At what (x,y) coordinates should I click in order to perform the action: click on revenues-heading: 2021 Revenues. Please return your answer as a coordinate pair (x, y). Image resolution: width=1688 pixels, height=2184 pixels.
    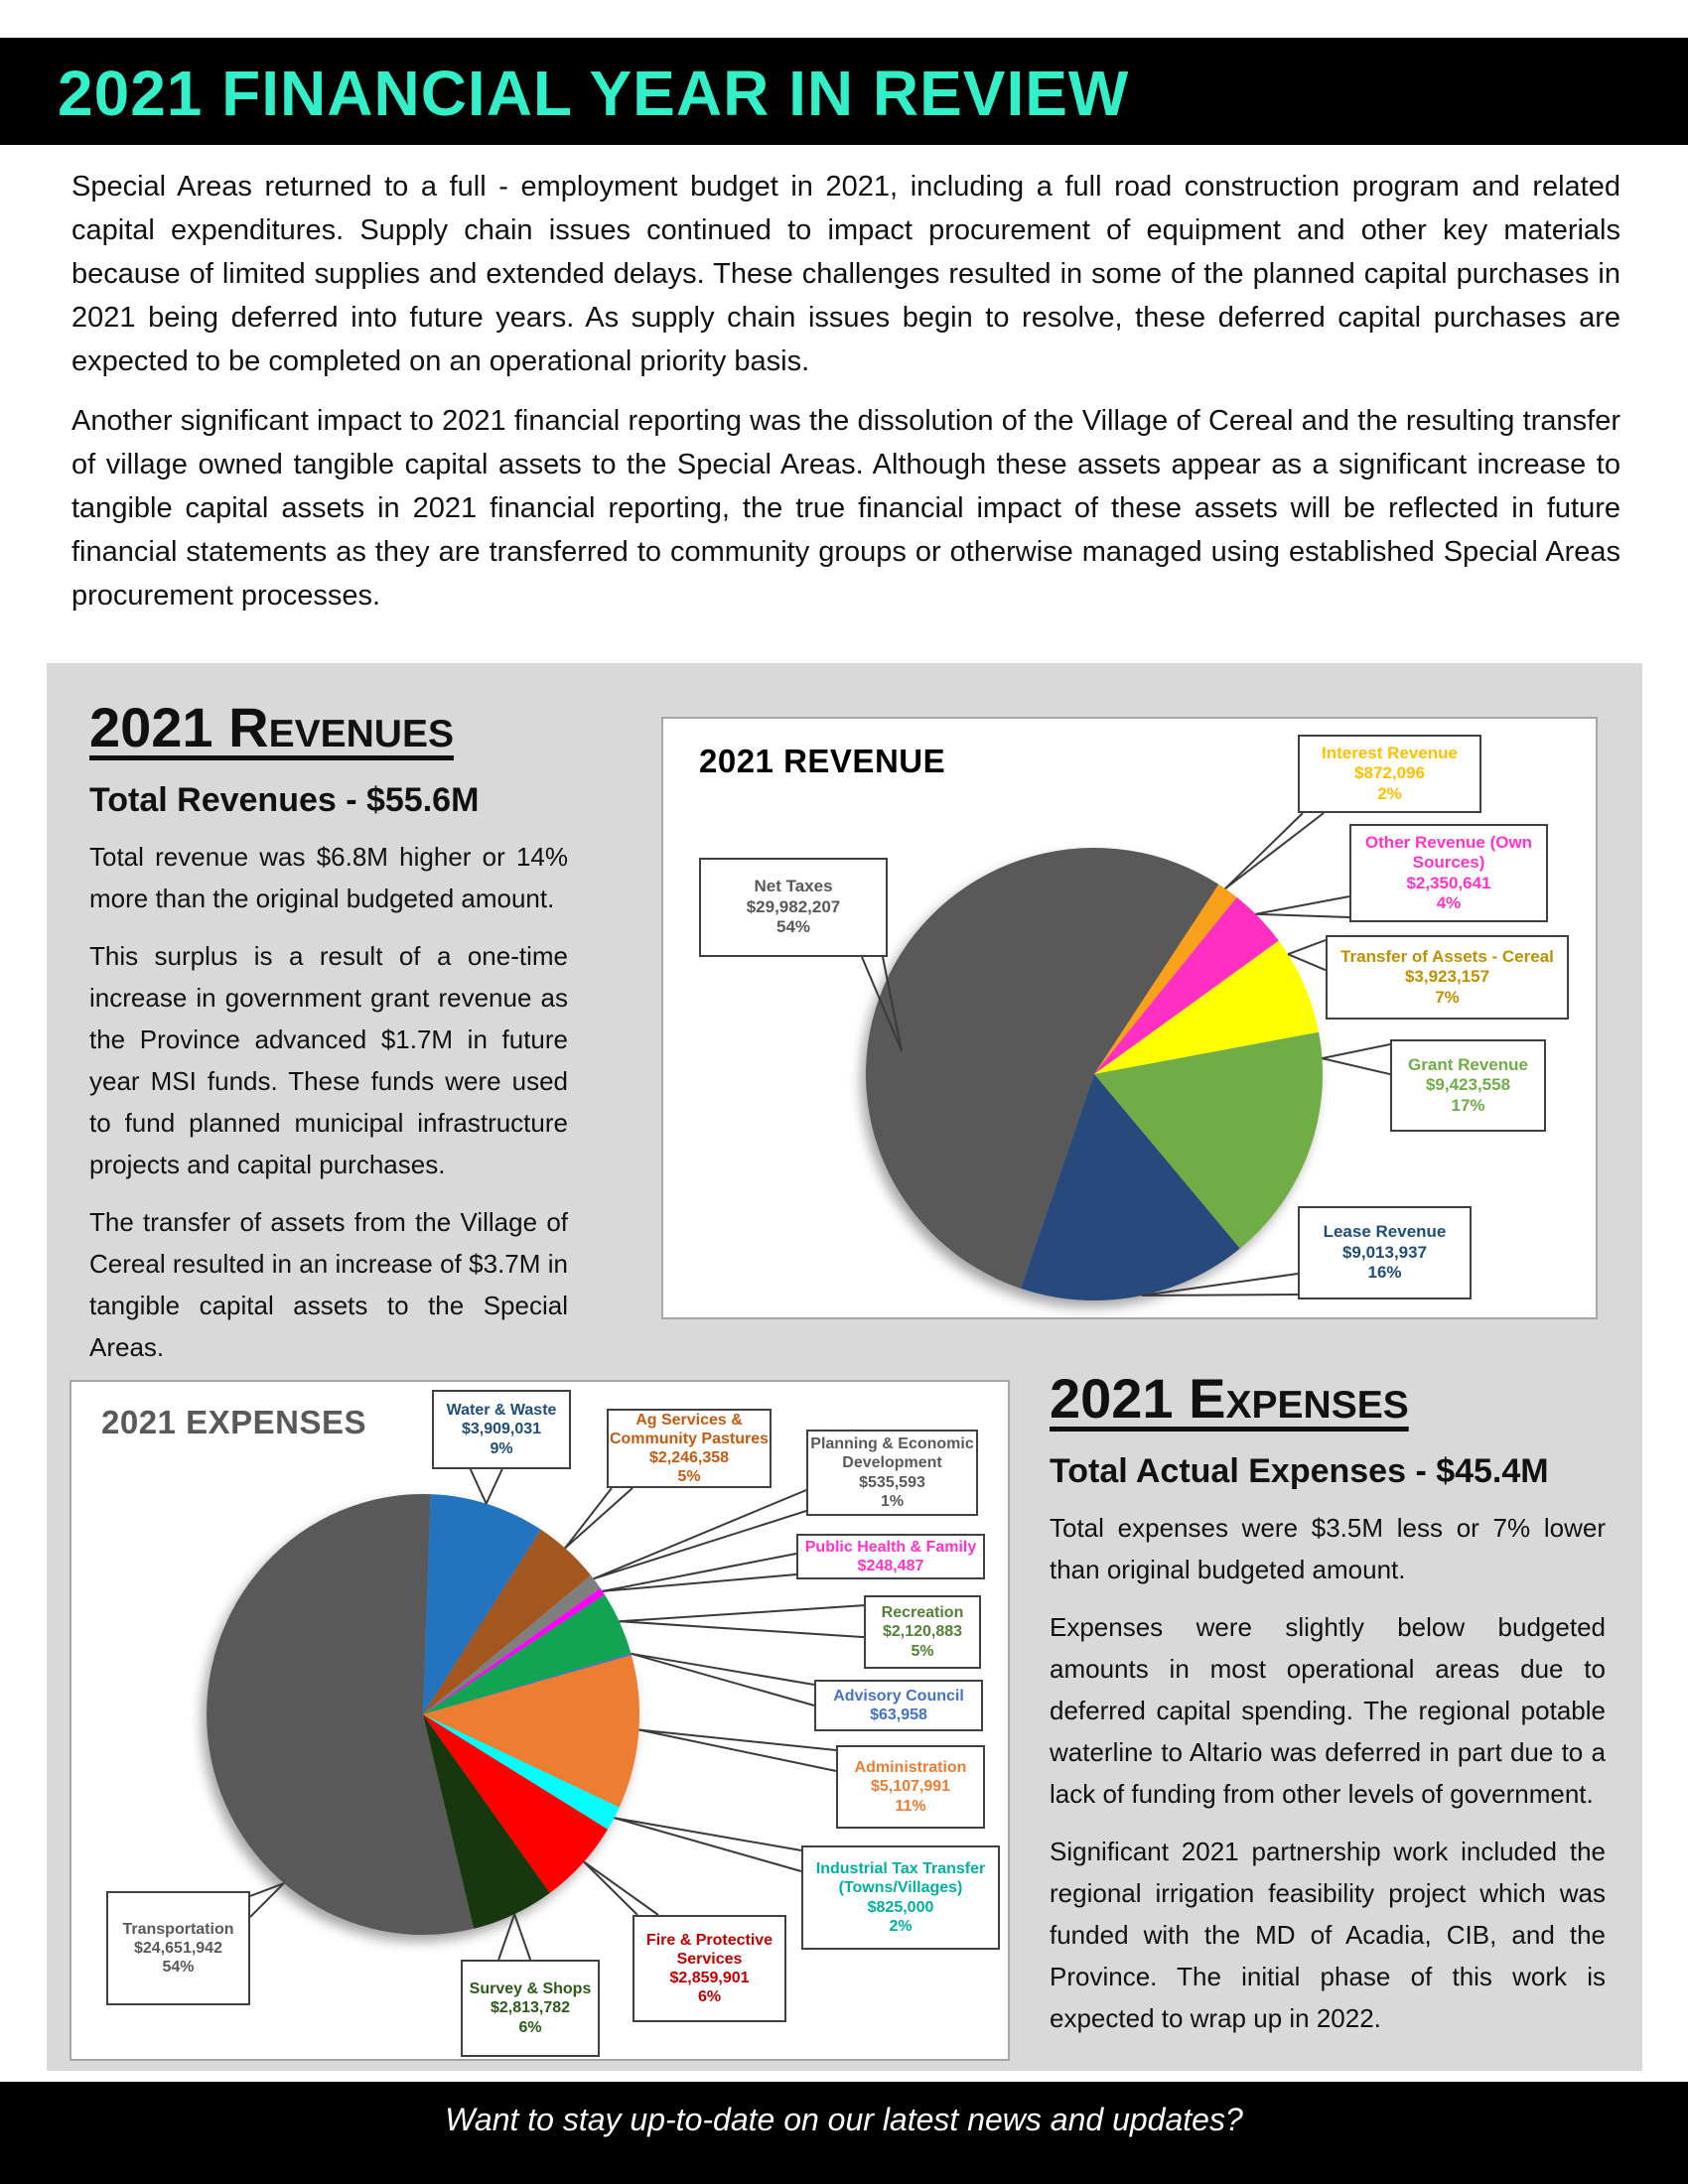
    Looking at the image, I should click on (271, 727).